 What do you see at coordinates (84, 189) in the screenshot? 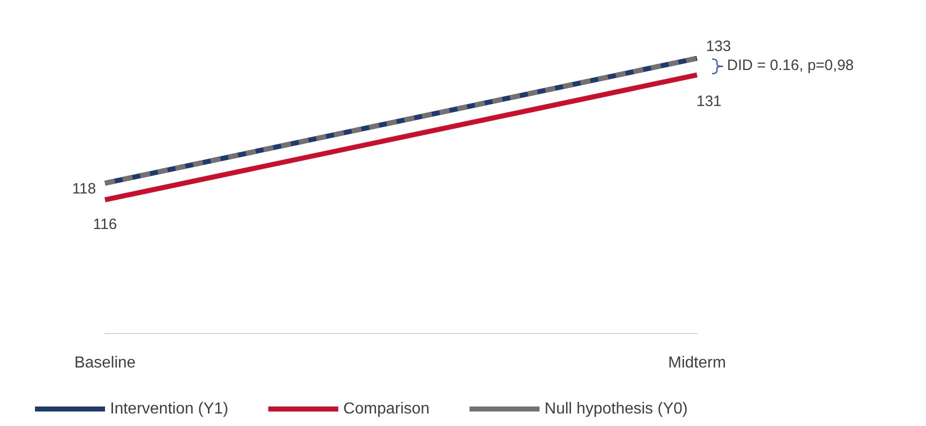
I see `data-label: 118` at bounding box center [84, 189].